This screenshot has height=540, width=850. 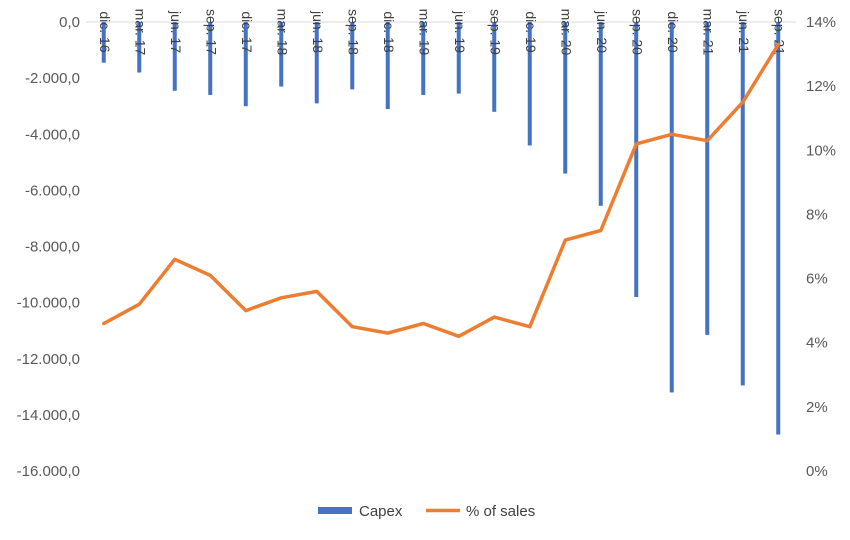 I want to click on category-label: jun. 20, so click(x=602, y=31).